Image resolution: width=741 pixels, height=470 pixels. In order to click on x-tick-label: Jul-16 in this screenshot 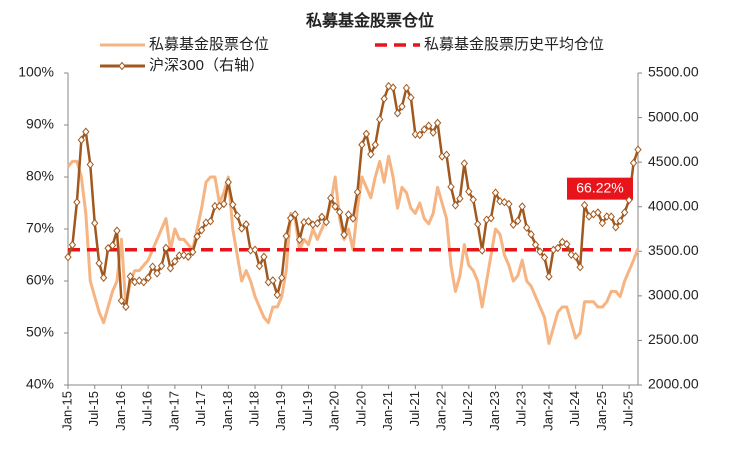, I will do `click(147, 408)`.